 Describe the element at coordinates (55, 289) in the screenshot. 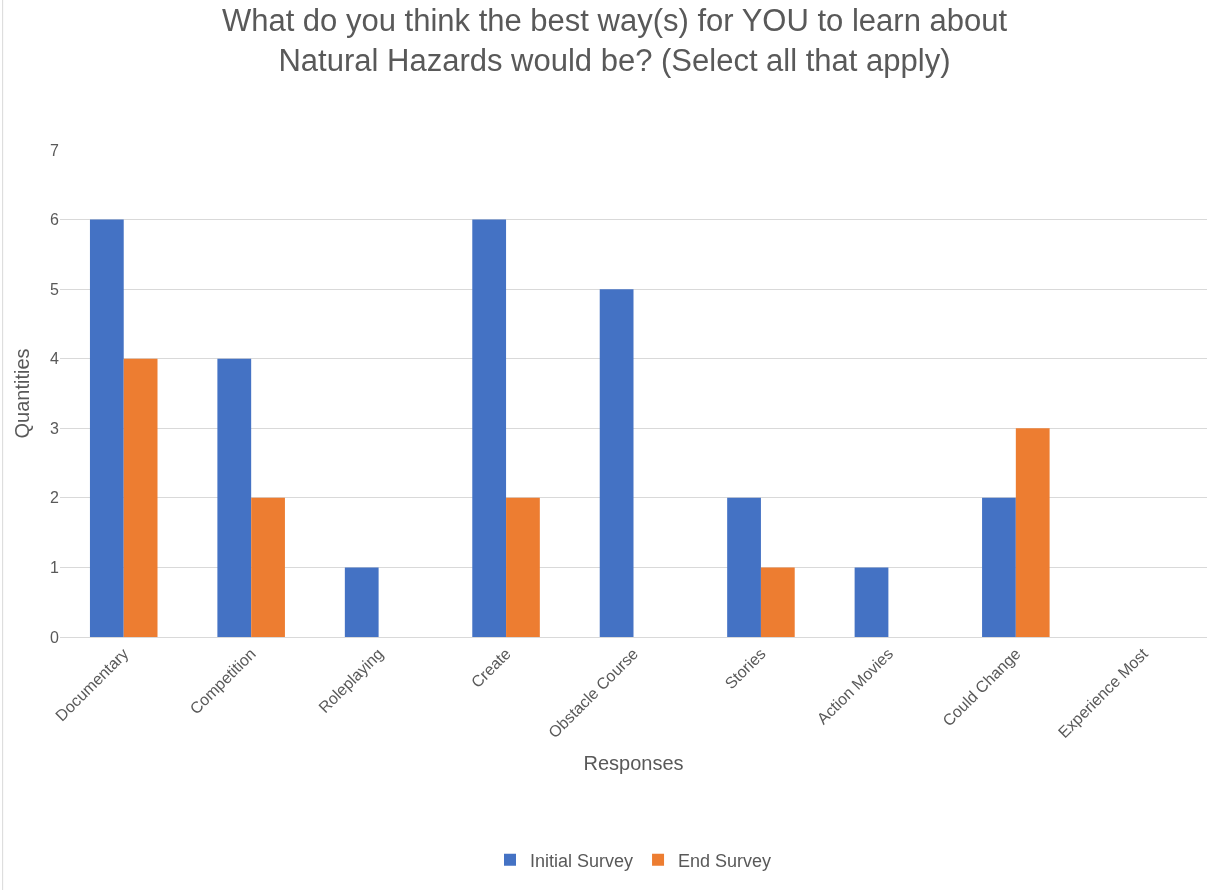

I see `y-tick-label: 5` at that location.